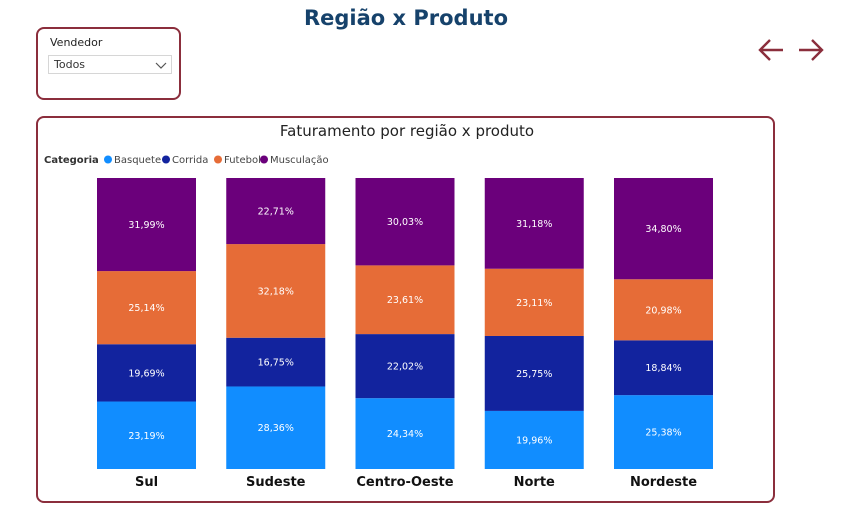  I want to click on bar-segment-corrida-nordeste, so click(663, 368).